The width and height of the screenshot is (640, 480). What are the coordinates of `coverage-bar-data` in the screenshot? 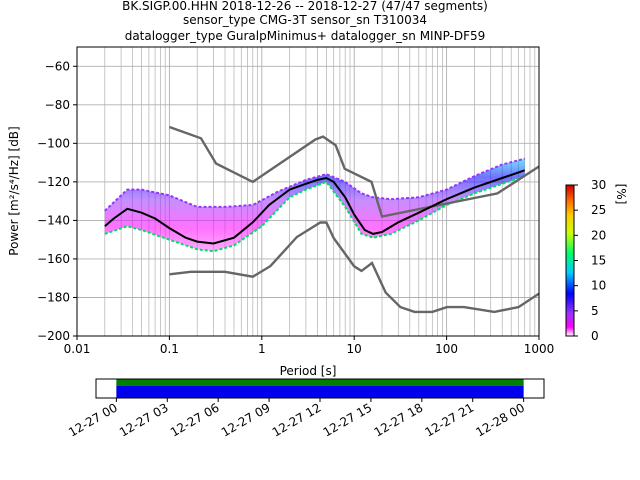 It's located at (320, 392).